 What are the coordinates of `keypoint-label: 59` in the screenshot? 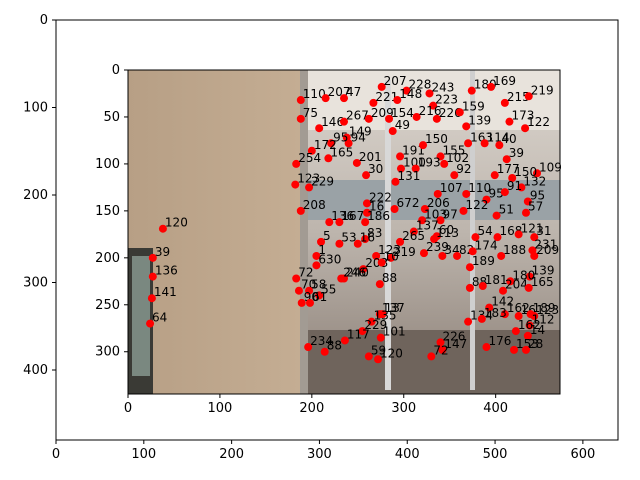 It's located at (378, 350).